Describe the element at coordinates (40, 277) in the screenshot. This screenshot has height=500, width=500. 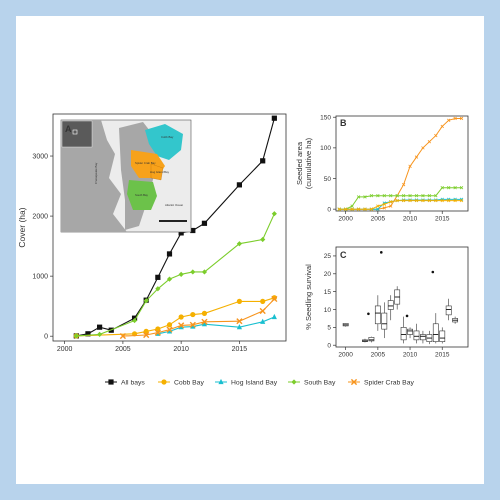
I see `y-tick-label: 1000` at that location.